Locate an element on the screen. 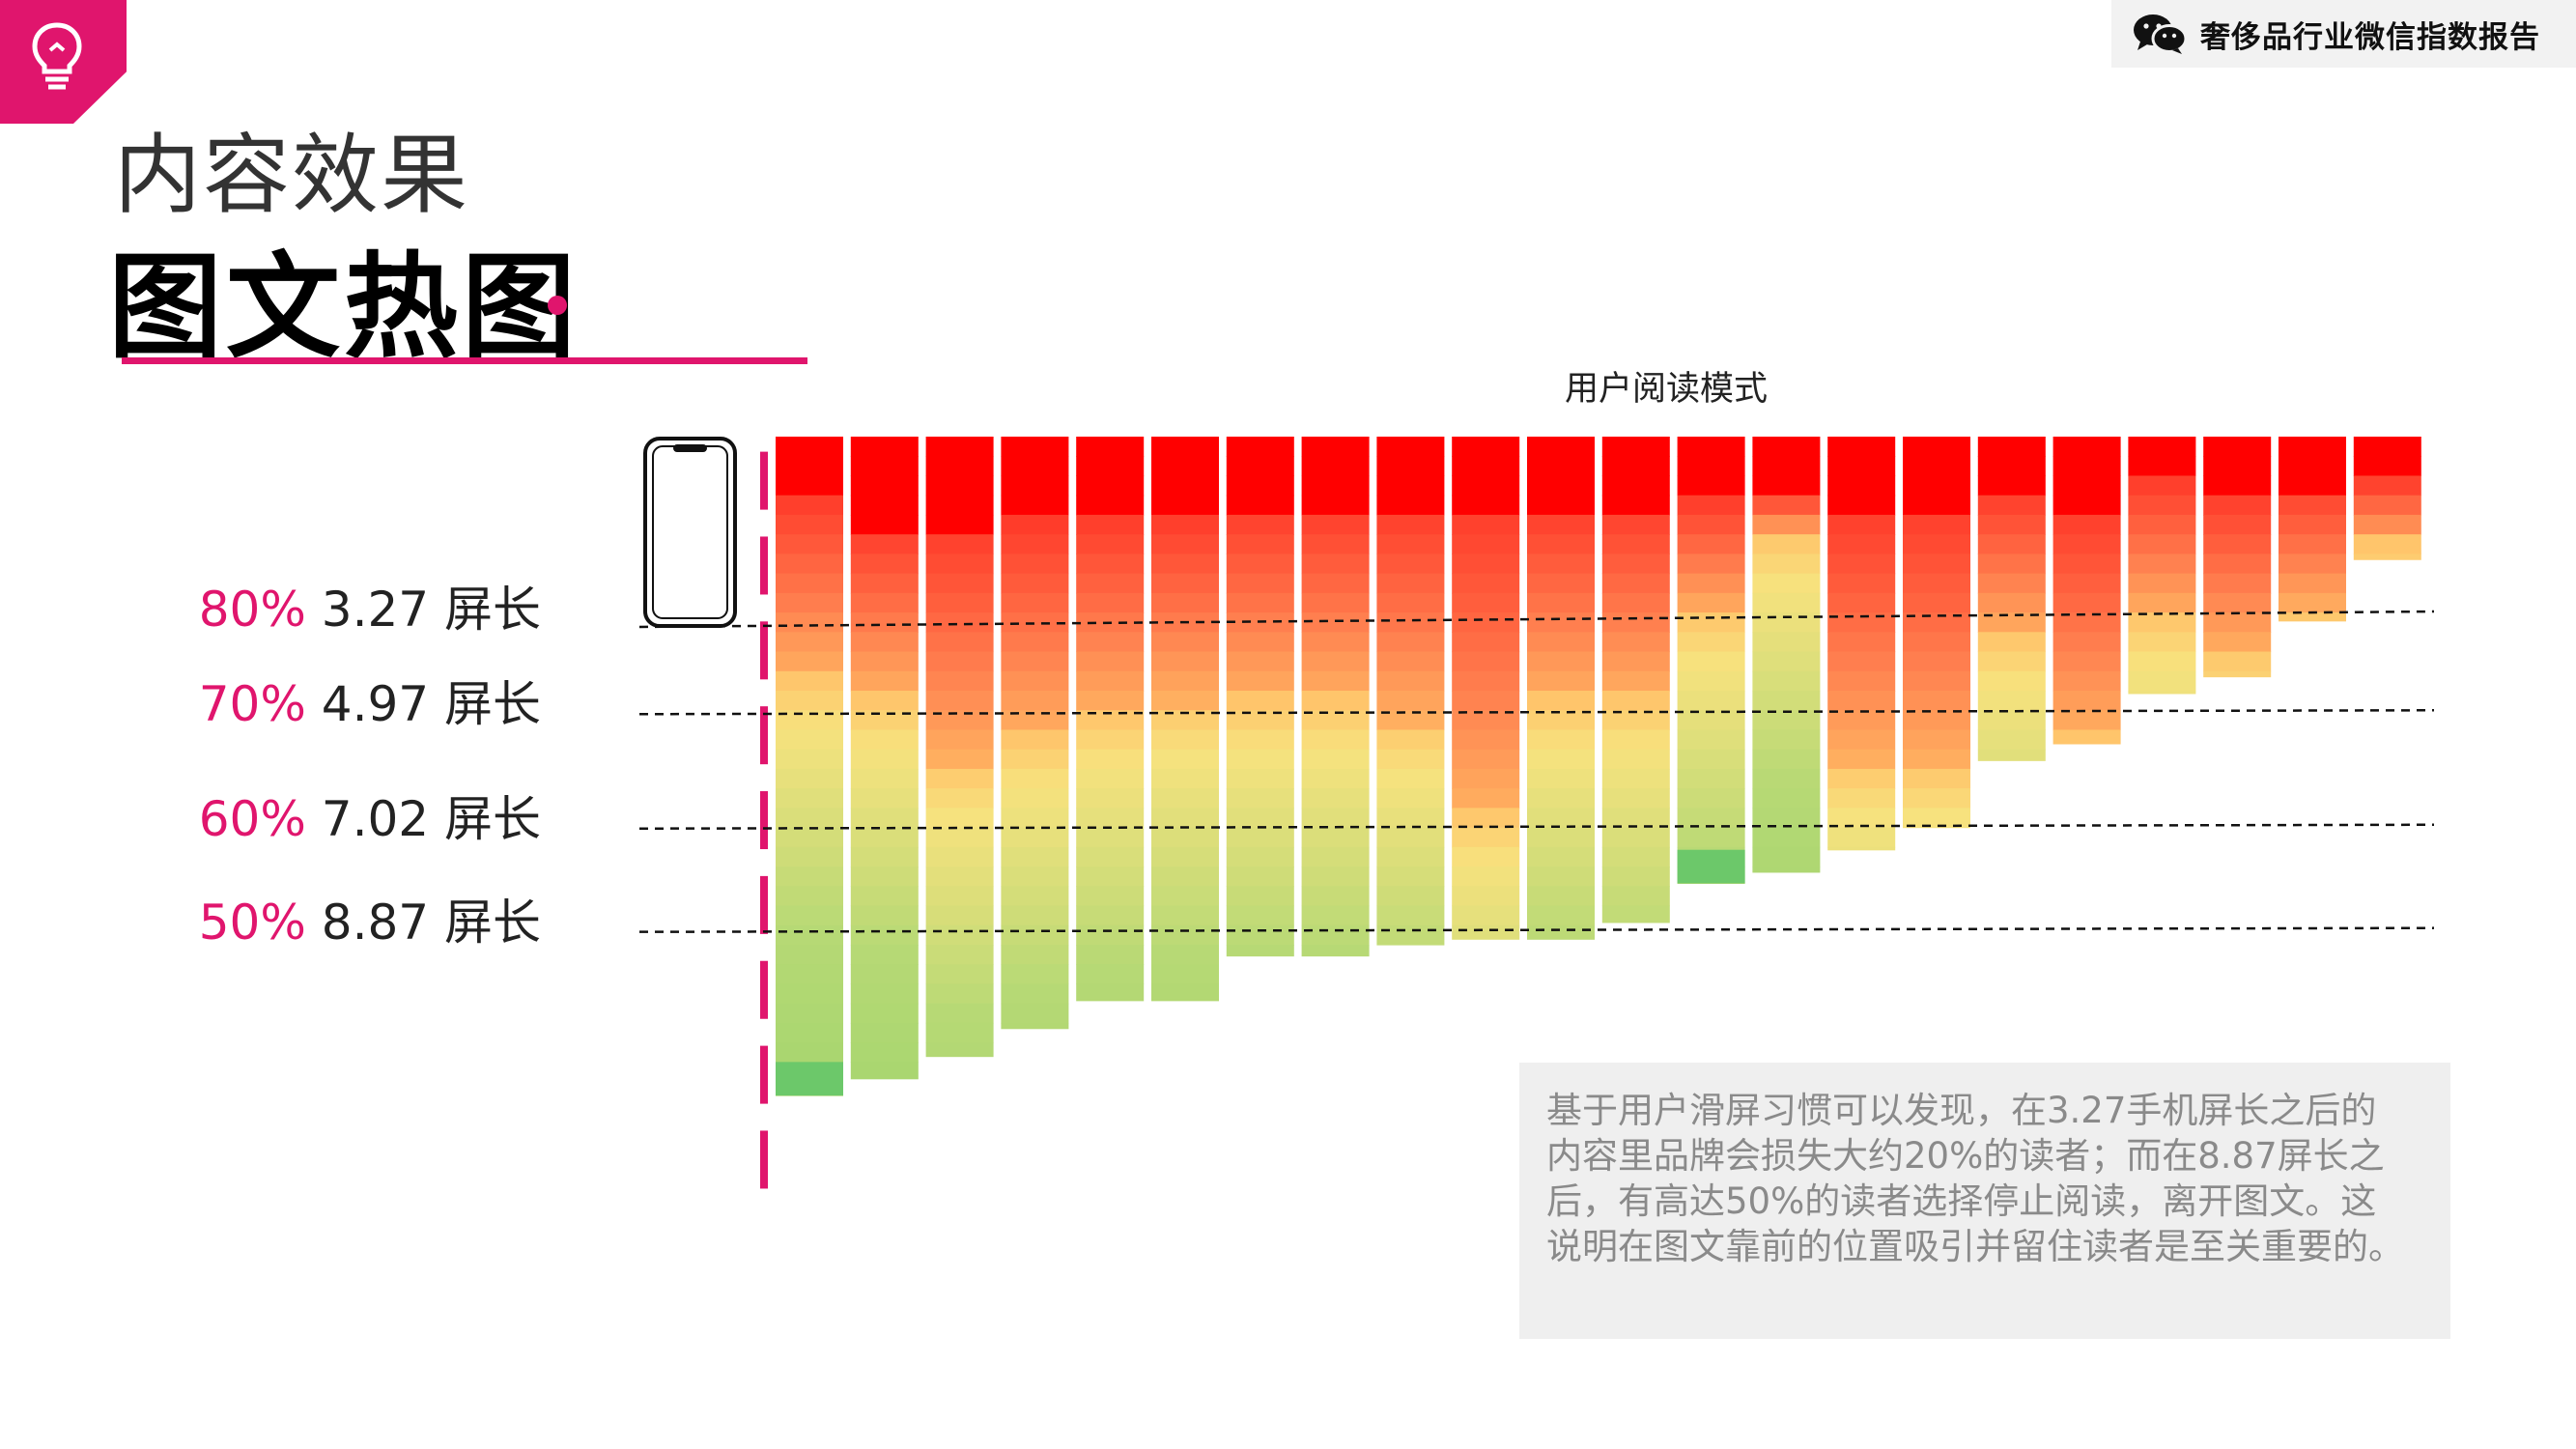 The height and width of the screenshot is (1449, 2576). reference-value: 3.27 屏长 is located at coordinates (423, 610).